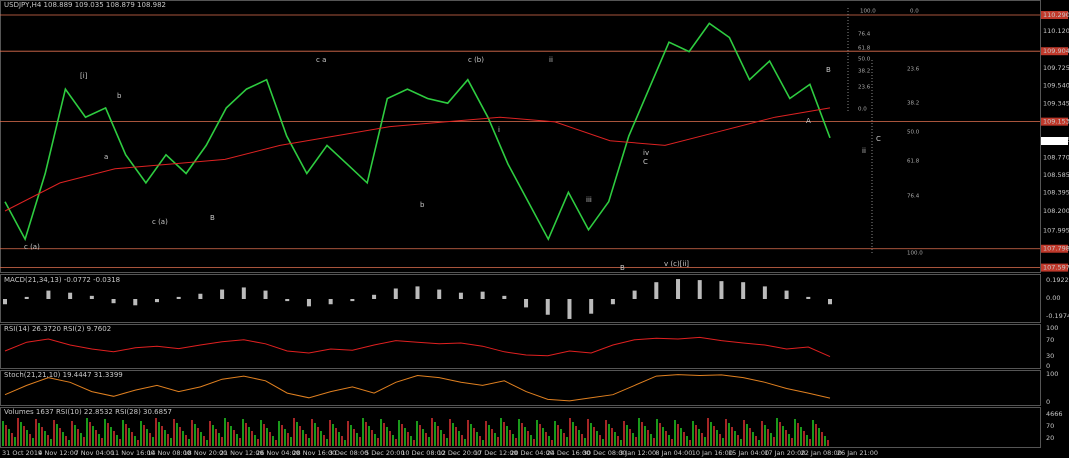 This screenshot has width=1069, height=458. Describe the element at coordinates (676, 264) in the screenshot. I see `wave-label: v (c)[ii]` at that location.